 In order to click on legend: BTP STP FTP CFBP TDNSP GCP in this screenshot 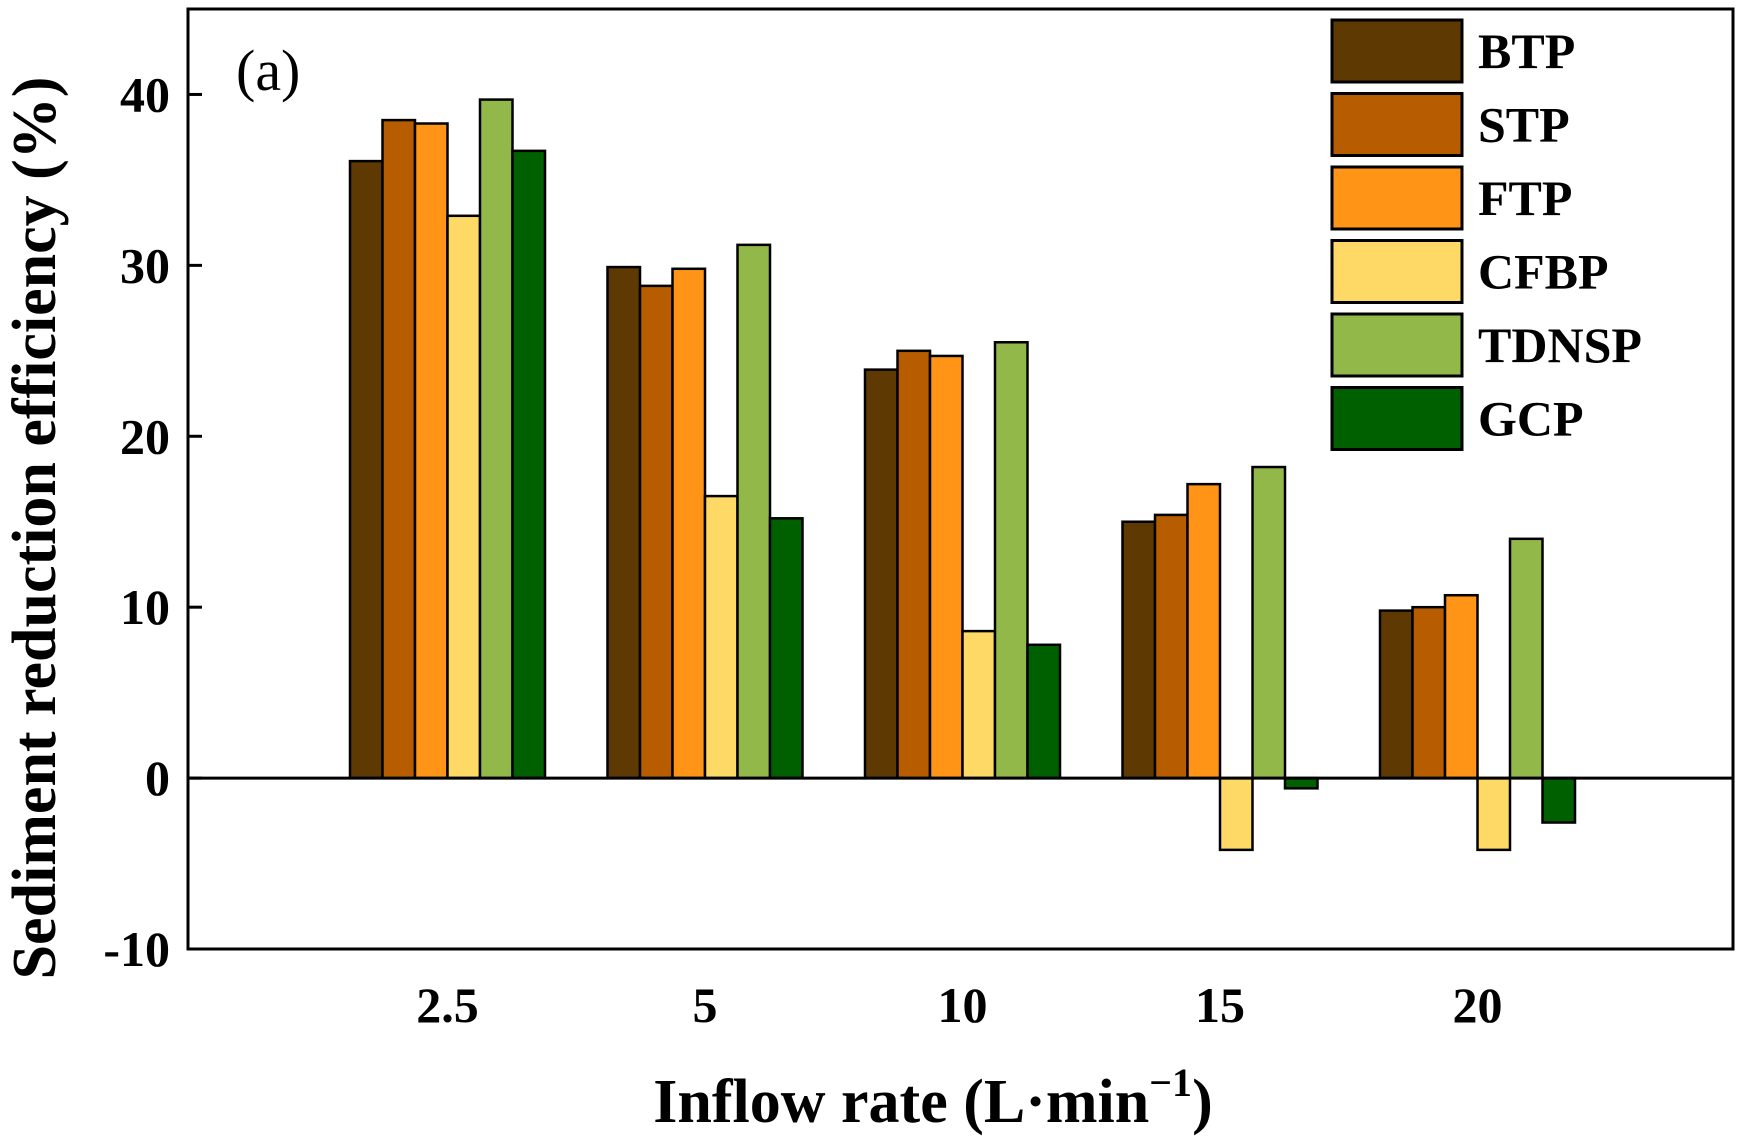, I will do `click(1486, 234)`.